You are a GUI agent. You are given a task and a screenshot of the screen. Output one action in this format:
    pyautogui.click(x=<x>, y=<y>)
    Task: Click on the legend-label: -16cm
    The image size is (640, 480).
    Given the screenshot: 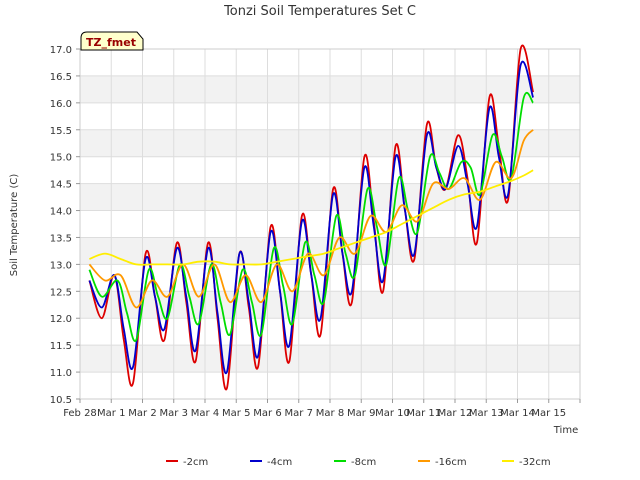 What is the action you would take?
    pyautogui.click(x=451, y=462)
    